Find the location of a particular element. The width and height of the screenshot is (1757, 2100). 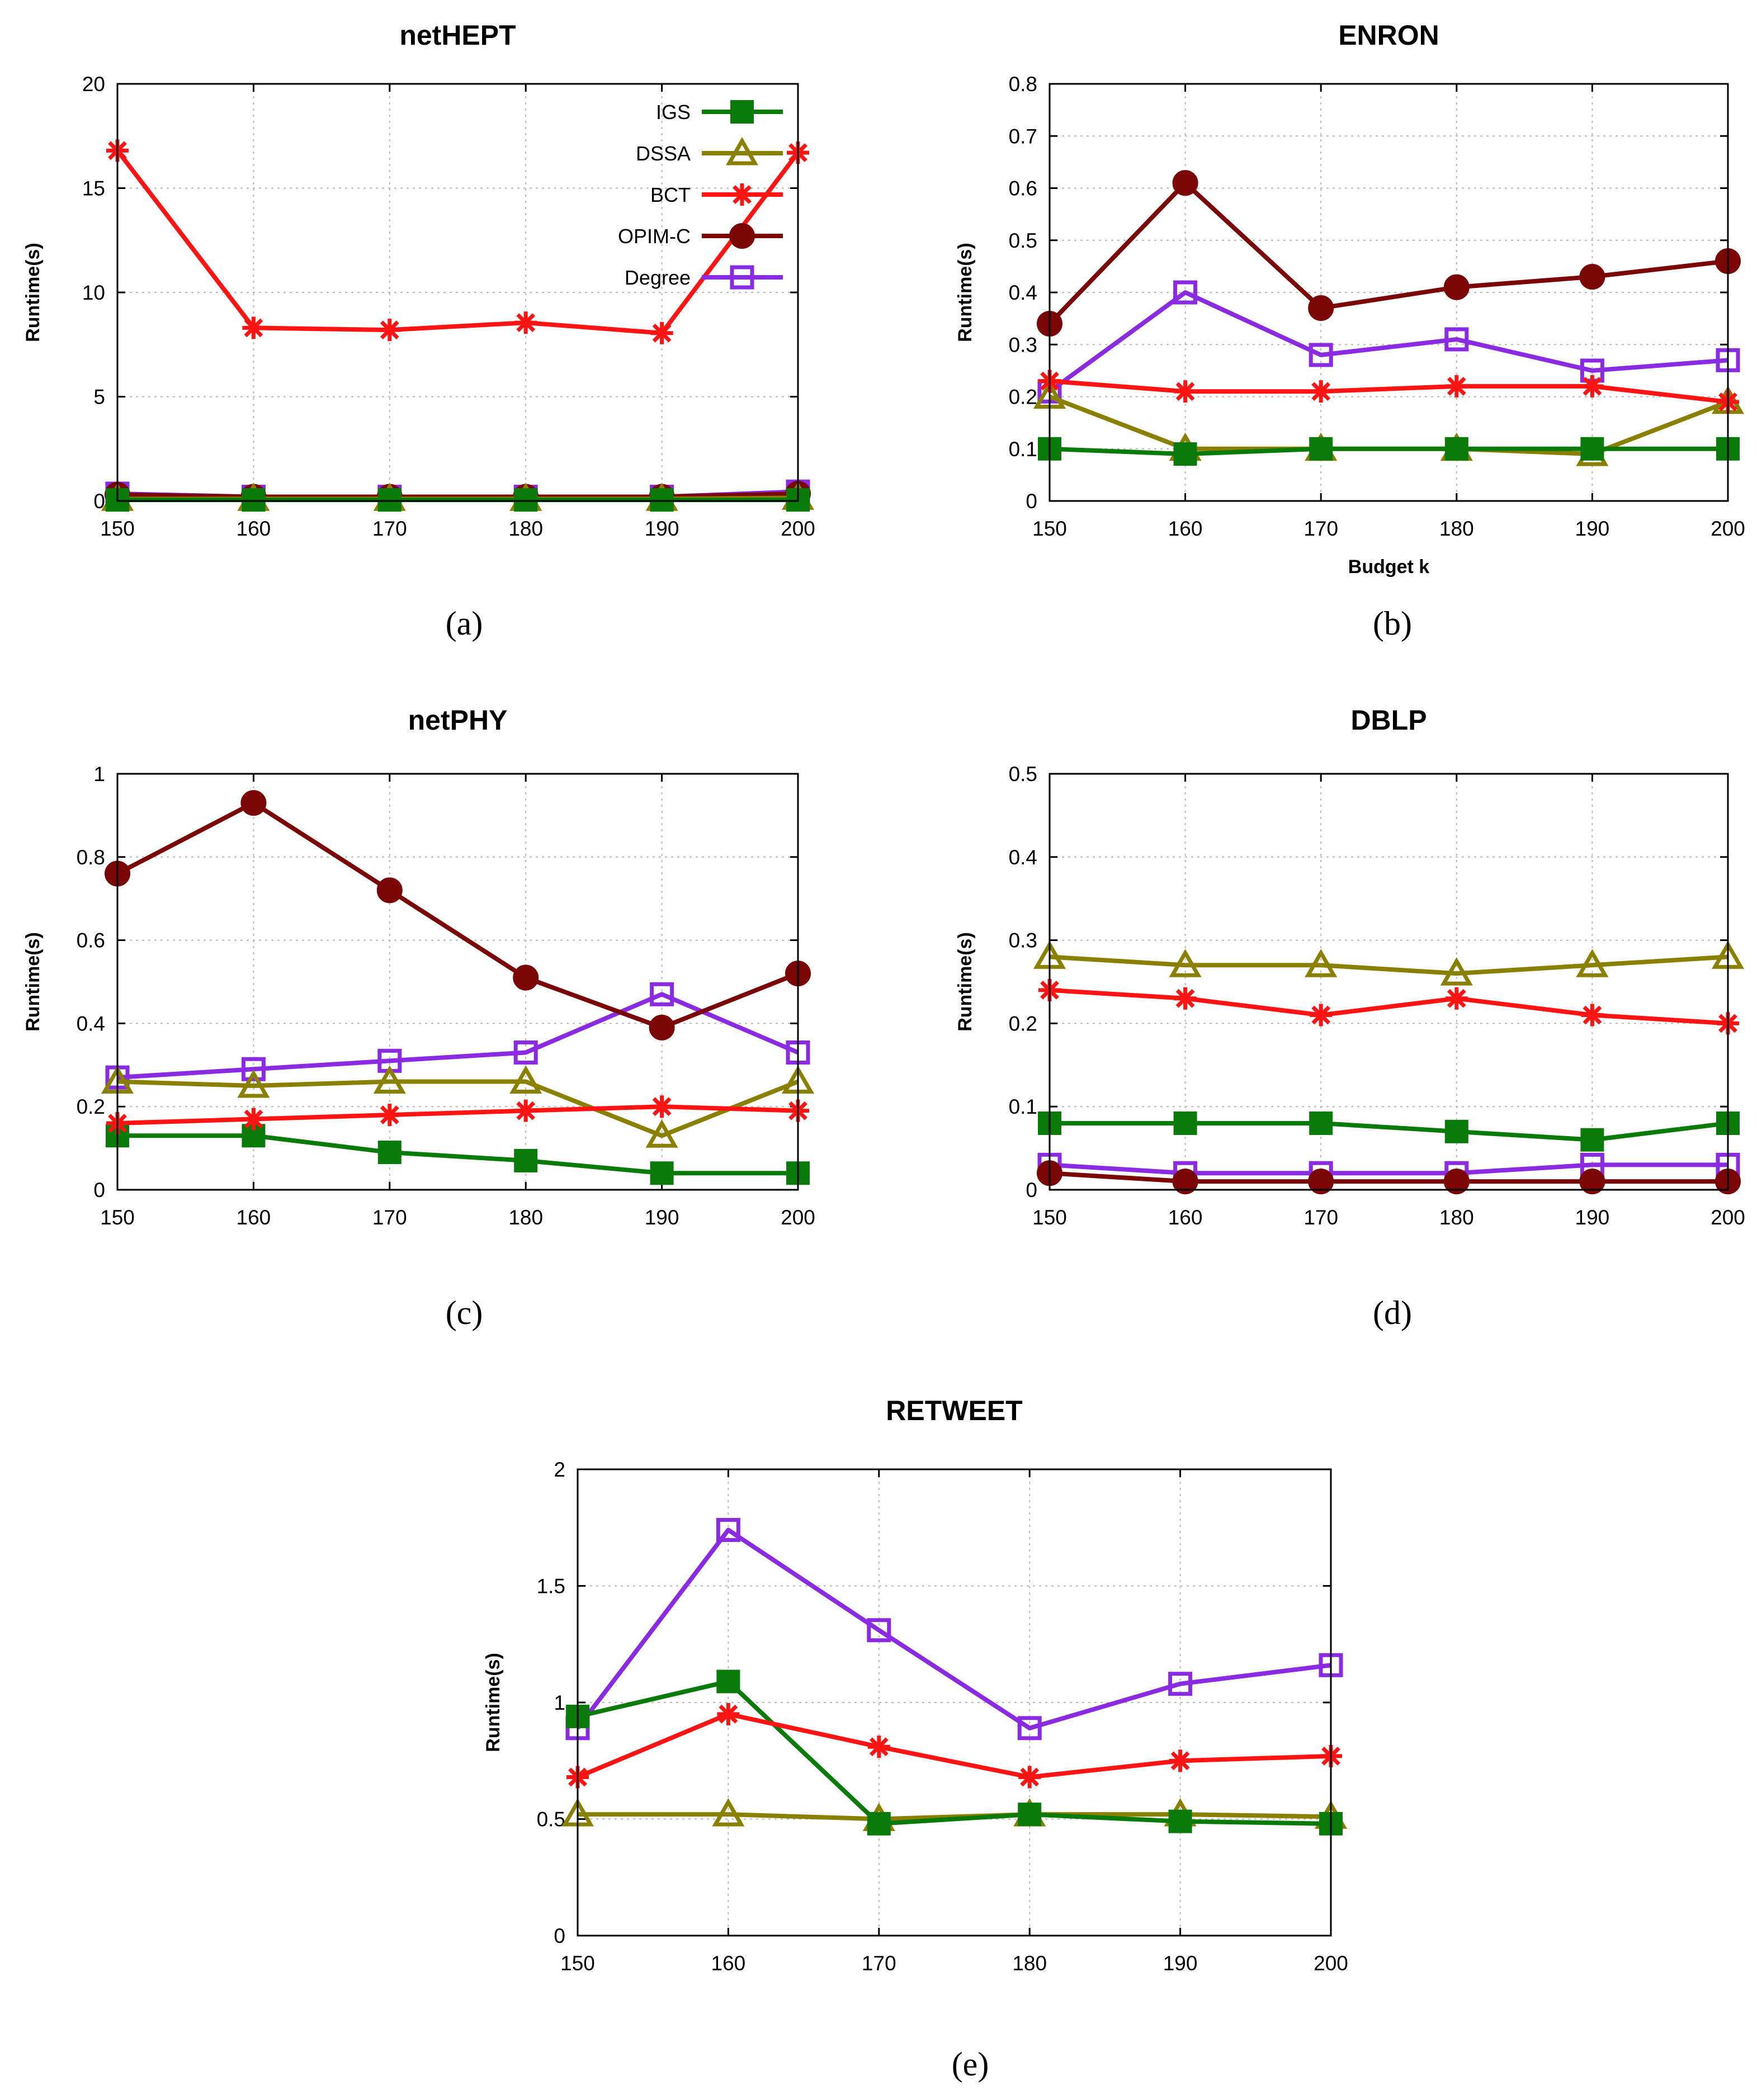

legend-marker-dssa is located at coordinates (742, 151).